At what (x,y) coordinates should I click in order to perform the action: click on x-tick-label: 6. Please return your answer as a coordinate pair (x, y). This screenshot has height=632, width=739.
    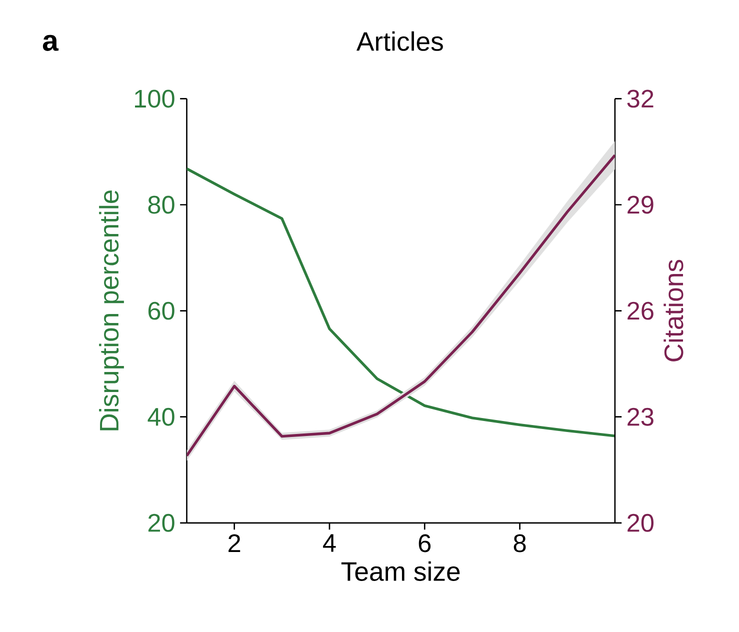
    Looking at the image, I should click on (424, 543).